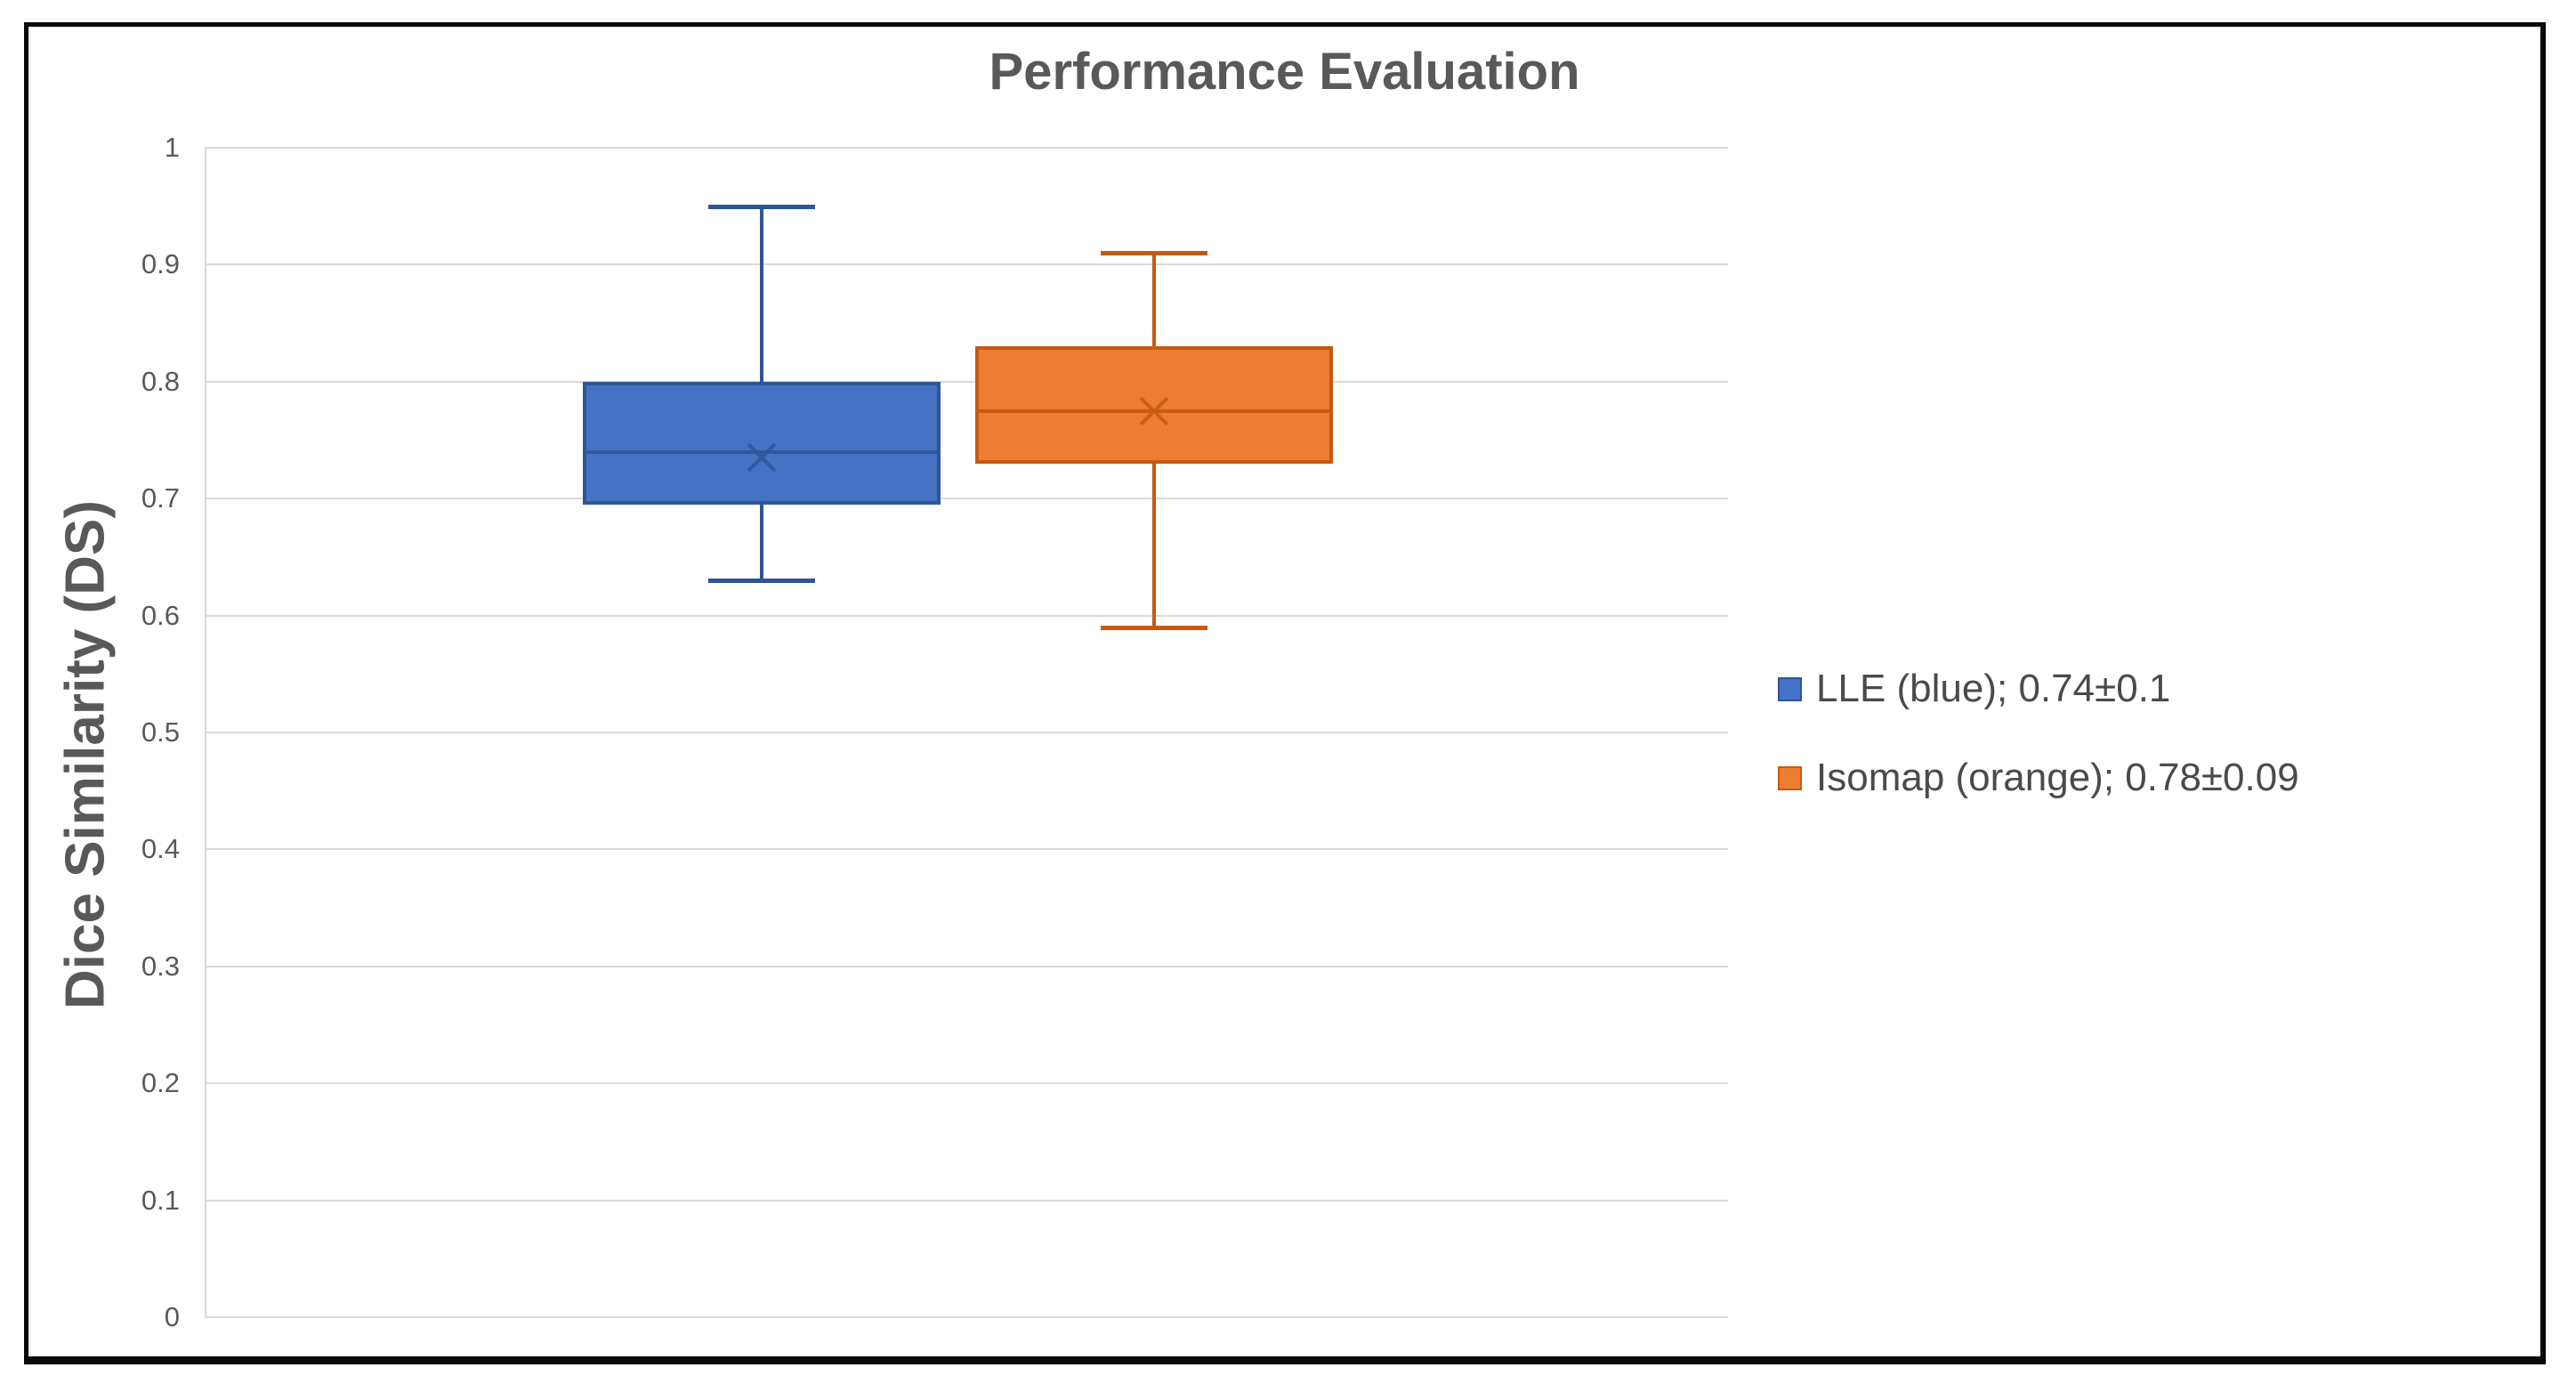 Image resolution: width=2576 pixels, height=1392 pixels. Describe the element at coordinates (1284, 72) in the screenshot. I see `chart-title: Performance Evaluation` at that location.